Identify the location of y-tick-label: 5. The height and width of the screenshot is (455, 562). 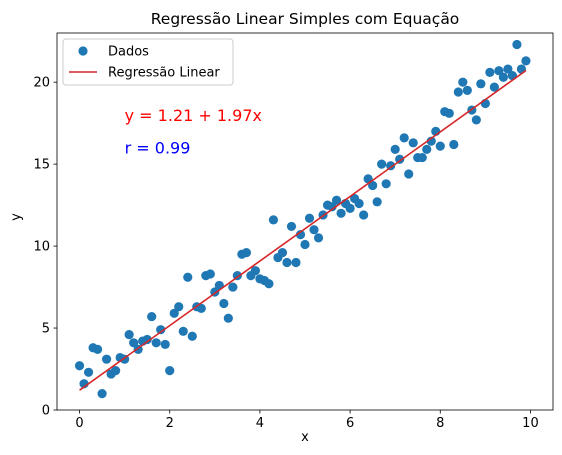
(46, 329).